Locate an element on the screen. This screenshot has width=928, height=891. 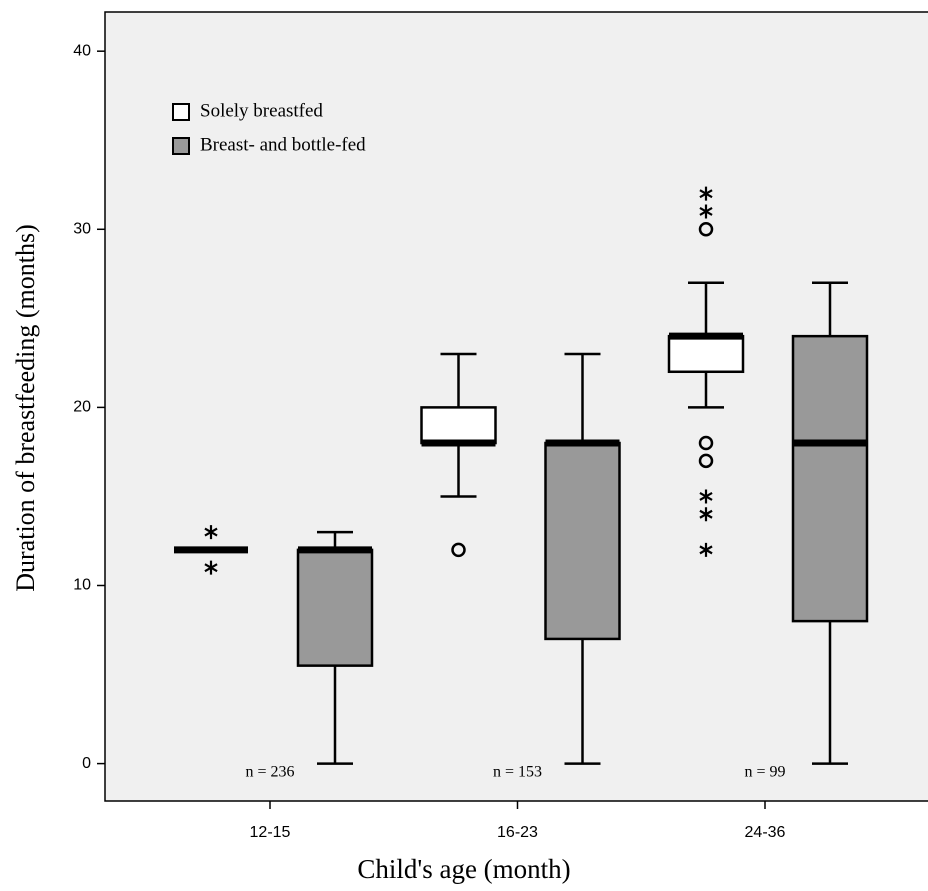
n-label: n = 153 is located at coordinates (517, 771).